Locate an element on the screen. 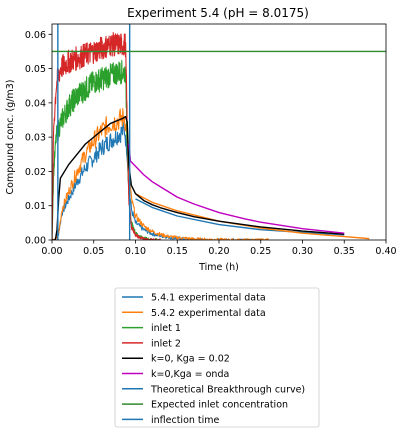 Image resolution: width=402 pixels, height=434 pixels. y-tick-label: 0.06 is located at coordinates (35, 35).